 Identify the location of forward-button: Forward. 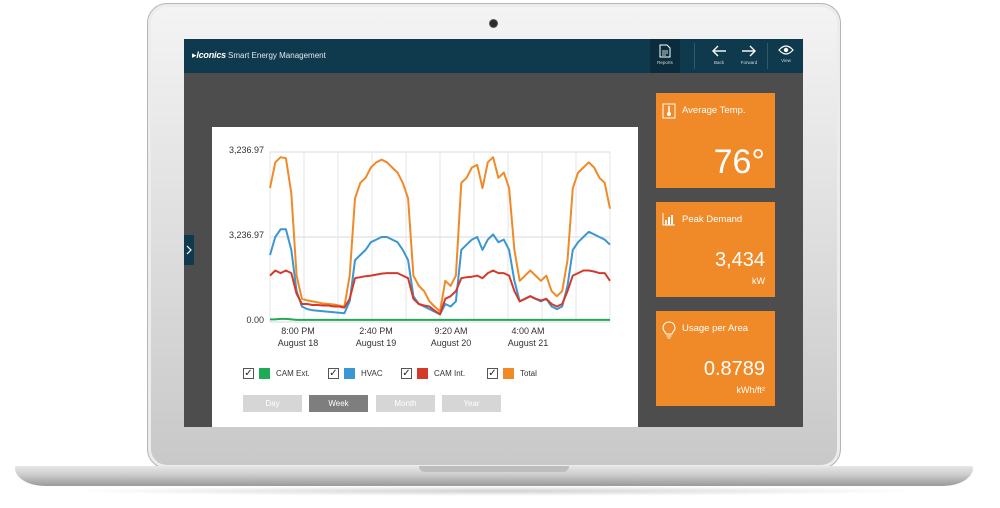
(749, 56).